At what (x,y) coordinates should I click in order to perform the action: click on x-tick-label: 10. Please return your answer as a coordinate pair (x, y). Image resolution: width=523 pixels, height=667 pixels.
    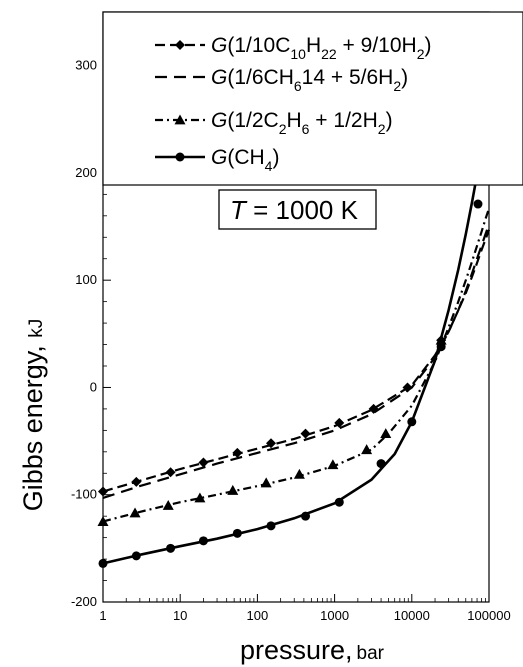
    Looking at the image, I should click on (180, 615).